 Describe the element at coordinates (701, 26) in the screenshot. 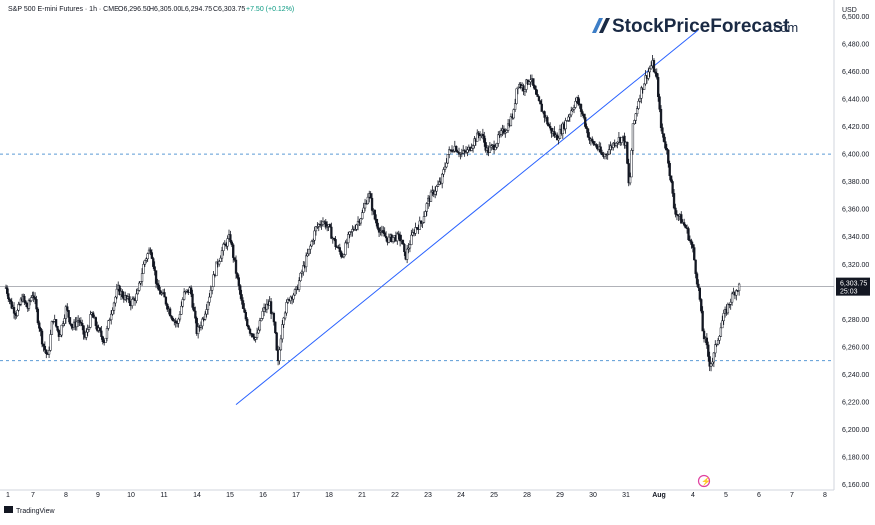

I see `brand-name: StockPriceForecast` at that location.